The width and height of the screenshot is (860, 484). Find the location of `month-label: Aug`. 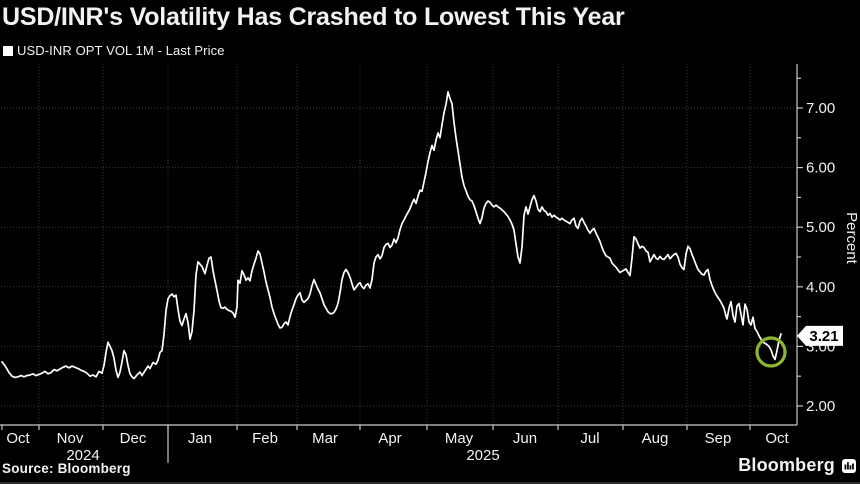

month-label: Aug is located at coordinates (655, 438).